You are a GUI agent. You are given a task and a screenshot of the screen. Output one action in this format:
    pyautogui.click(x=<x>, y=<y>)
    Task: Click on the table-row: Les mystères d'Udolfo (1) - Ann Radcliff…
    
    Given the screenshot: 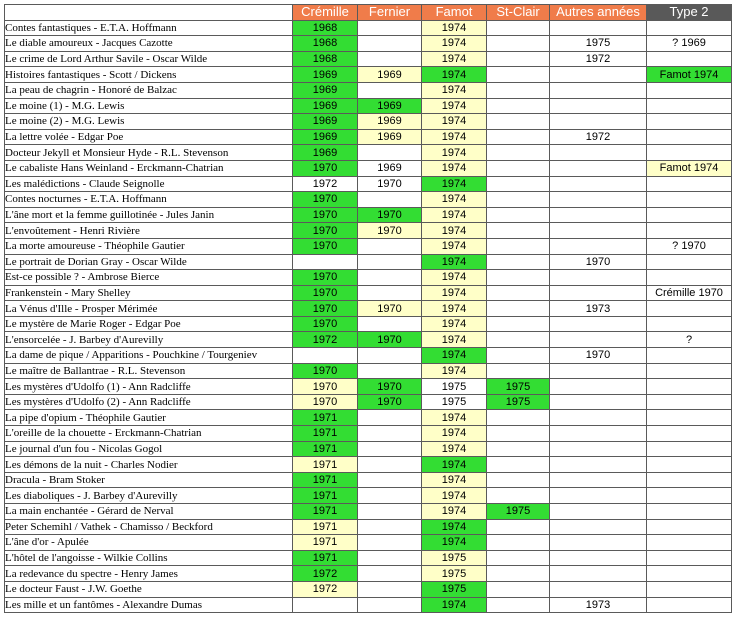 What is the action you would take?
    pyautogui.click(x=368, y=386)
    